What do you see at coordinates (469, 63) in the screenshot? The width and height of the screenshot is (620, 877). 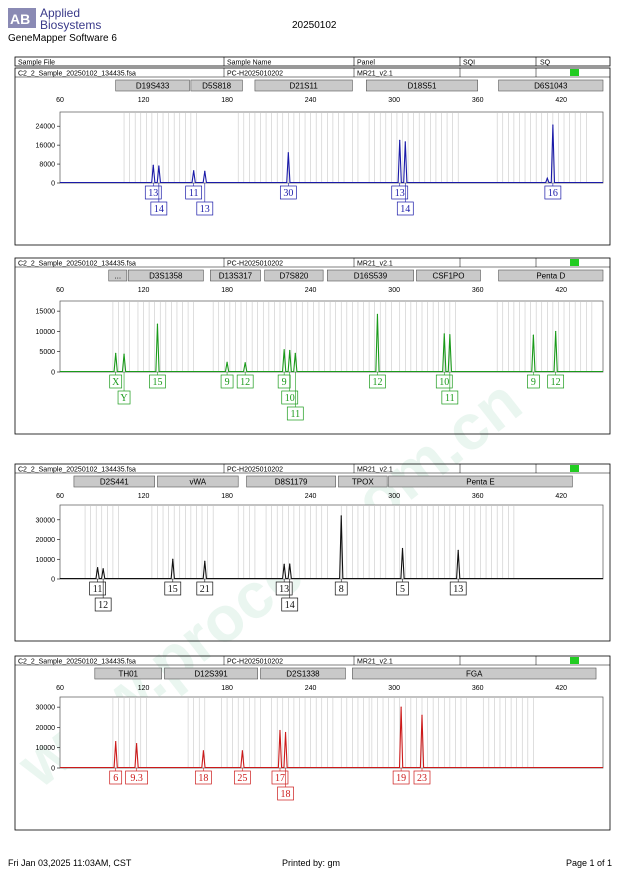 I see `col-sqi: SQI` at bounding box center [469, 63].